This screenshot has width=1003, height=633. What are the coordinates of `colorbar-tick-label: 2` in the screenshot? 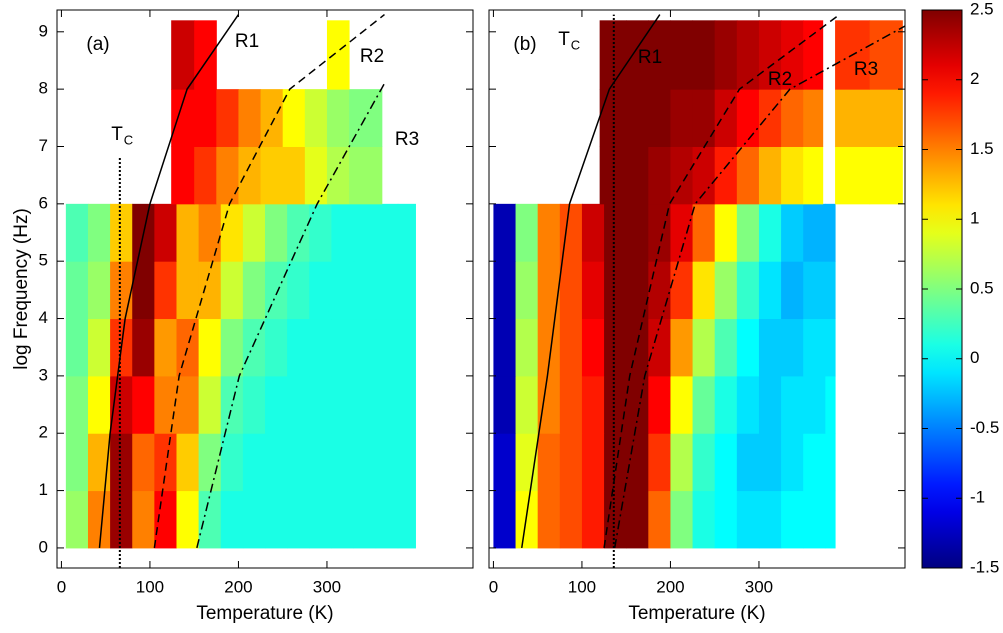 It's located at (974, 78).